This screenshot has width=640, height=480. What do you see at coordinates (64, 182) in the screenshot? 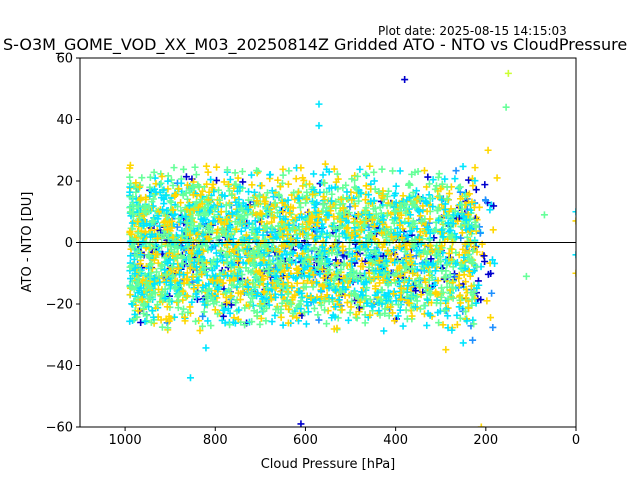
I see `y-tick-label: 20` at bounding box center [64, 182].